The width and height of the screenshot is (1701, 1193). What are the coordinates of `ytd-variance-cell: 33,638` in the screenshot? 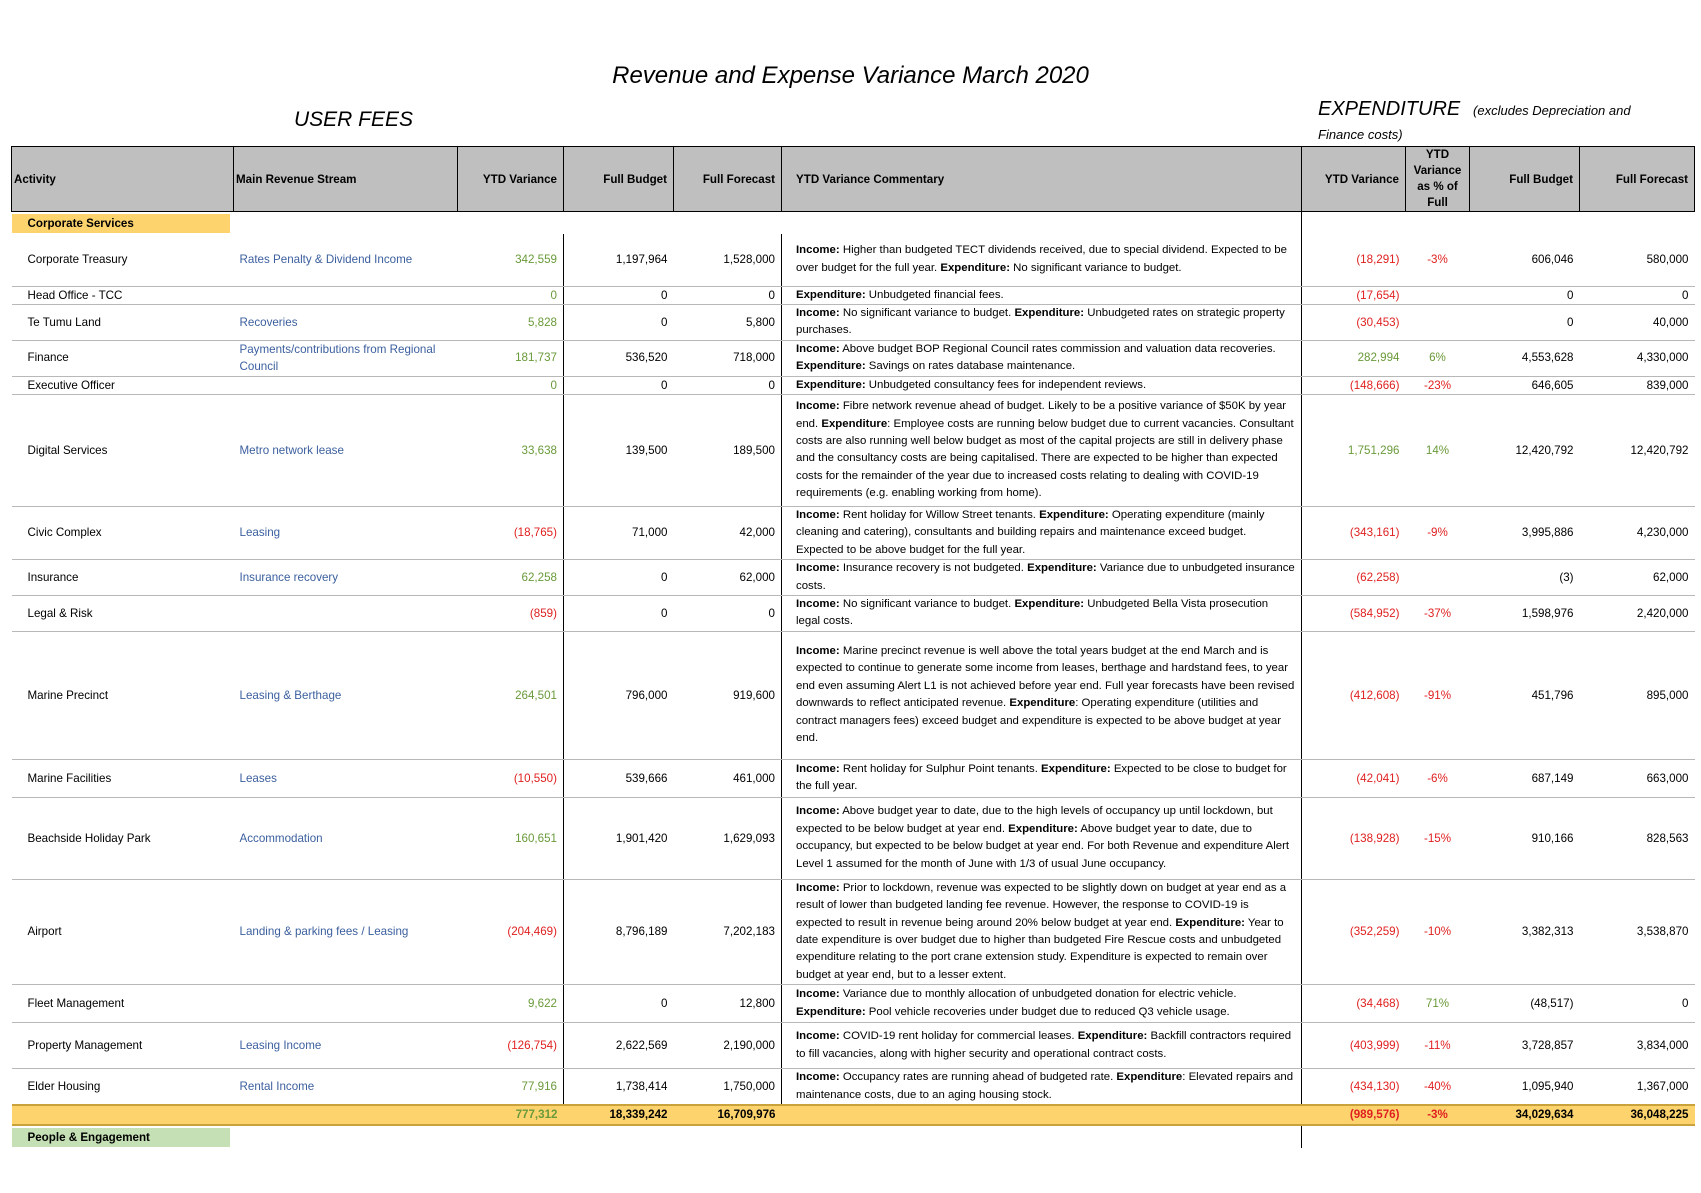 It's located at (510, 450).